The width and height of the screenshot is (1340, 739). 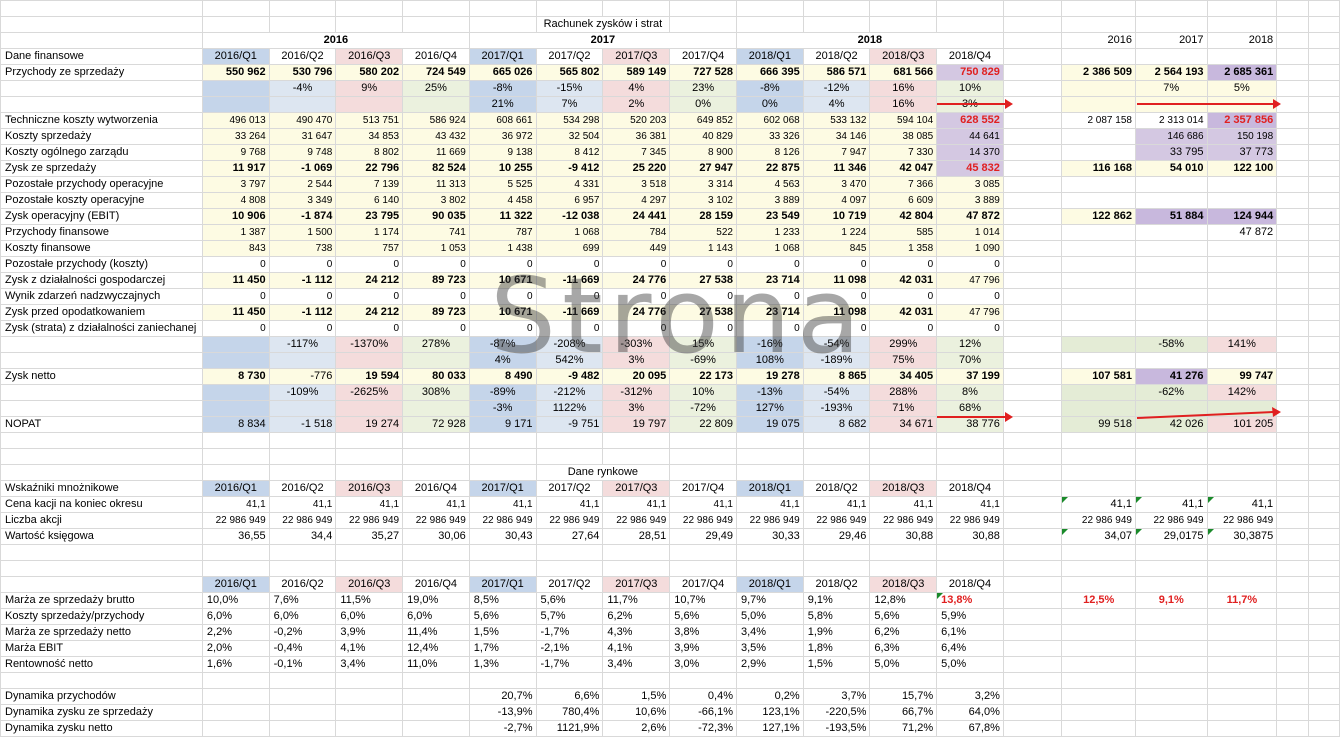 What do you see at coordinates (970, 712) in the screenshot?
I see `cell: 64,0%` at bounding box center [970, 712].